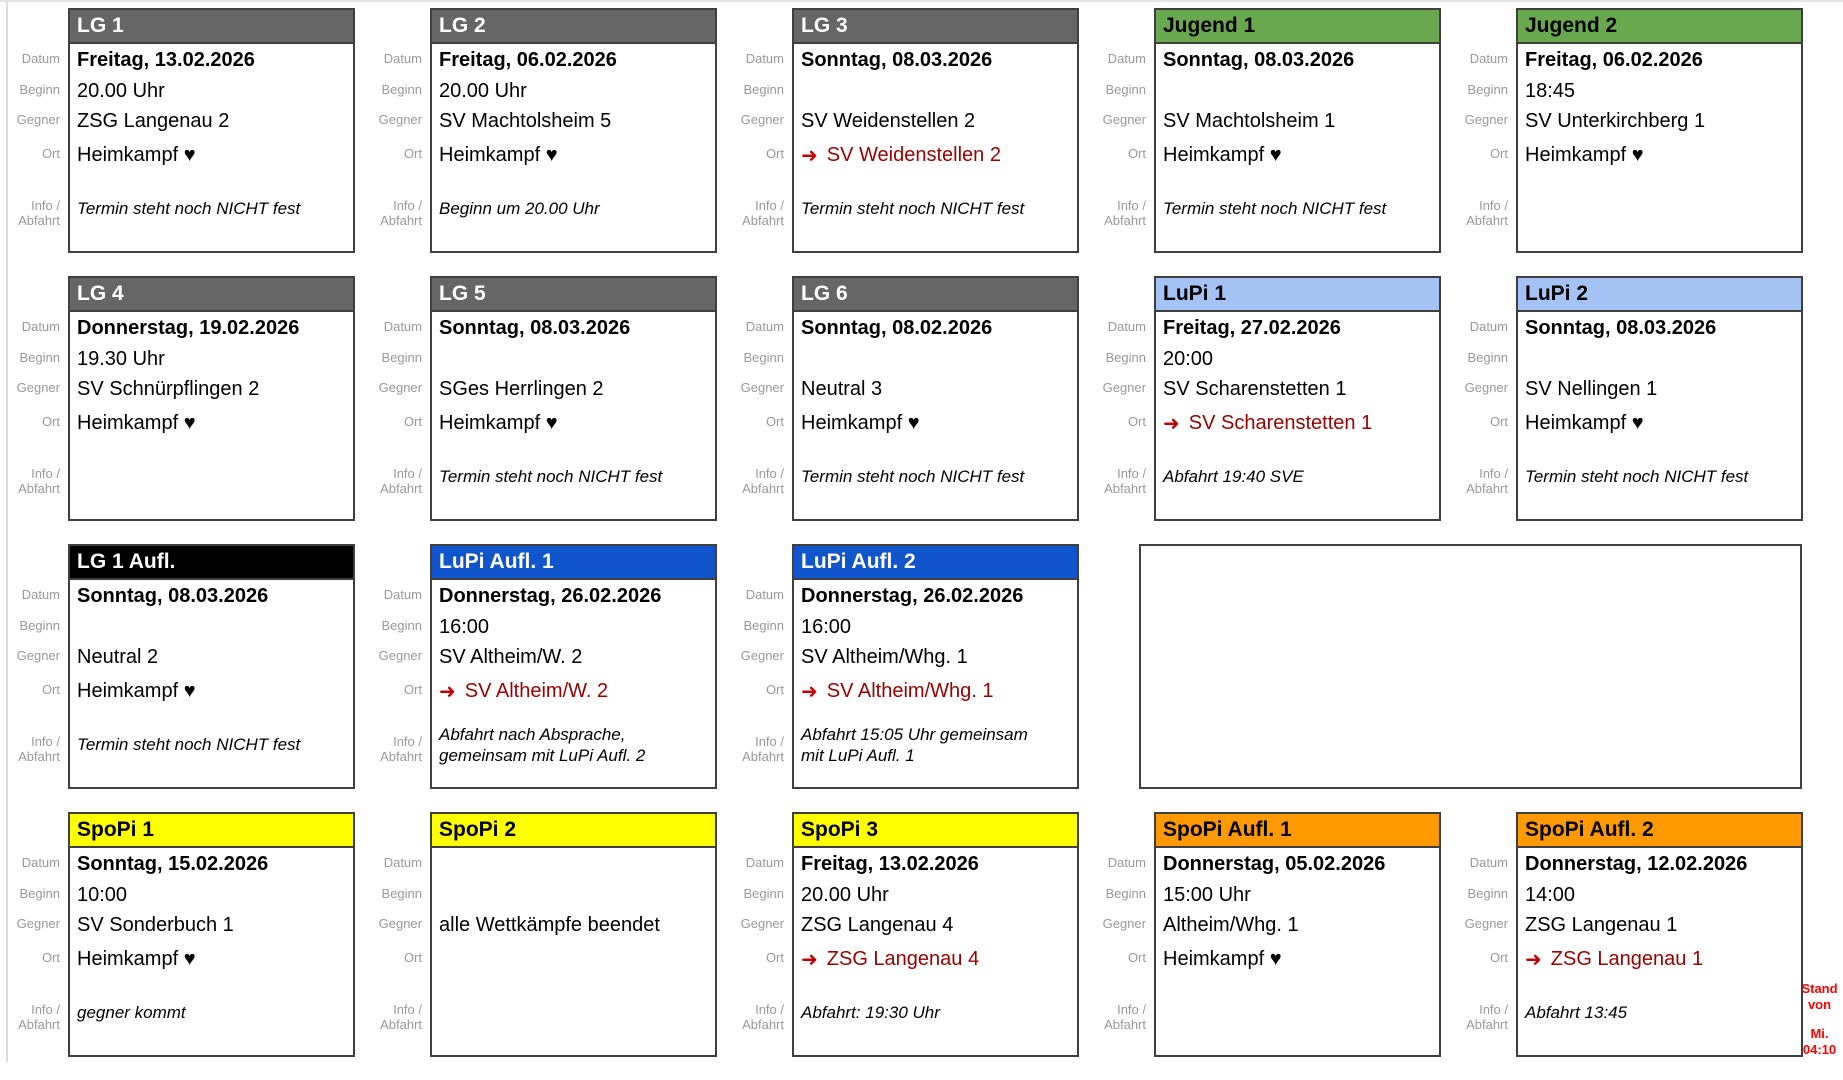 The height and width of the screenshot is (1080, 1843). Describe the element at coordinates (462, 293) in the screenshot. I see `card-title: LG 5` at that location.